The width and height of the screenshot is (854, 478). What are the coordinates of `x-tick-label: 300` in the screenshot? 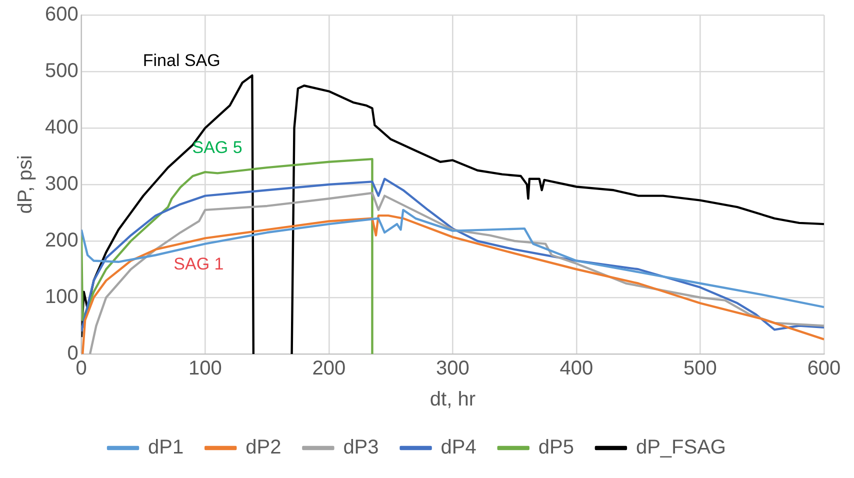 It's located at (453, 369).